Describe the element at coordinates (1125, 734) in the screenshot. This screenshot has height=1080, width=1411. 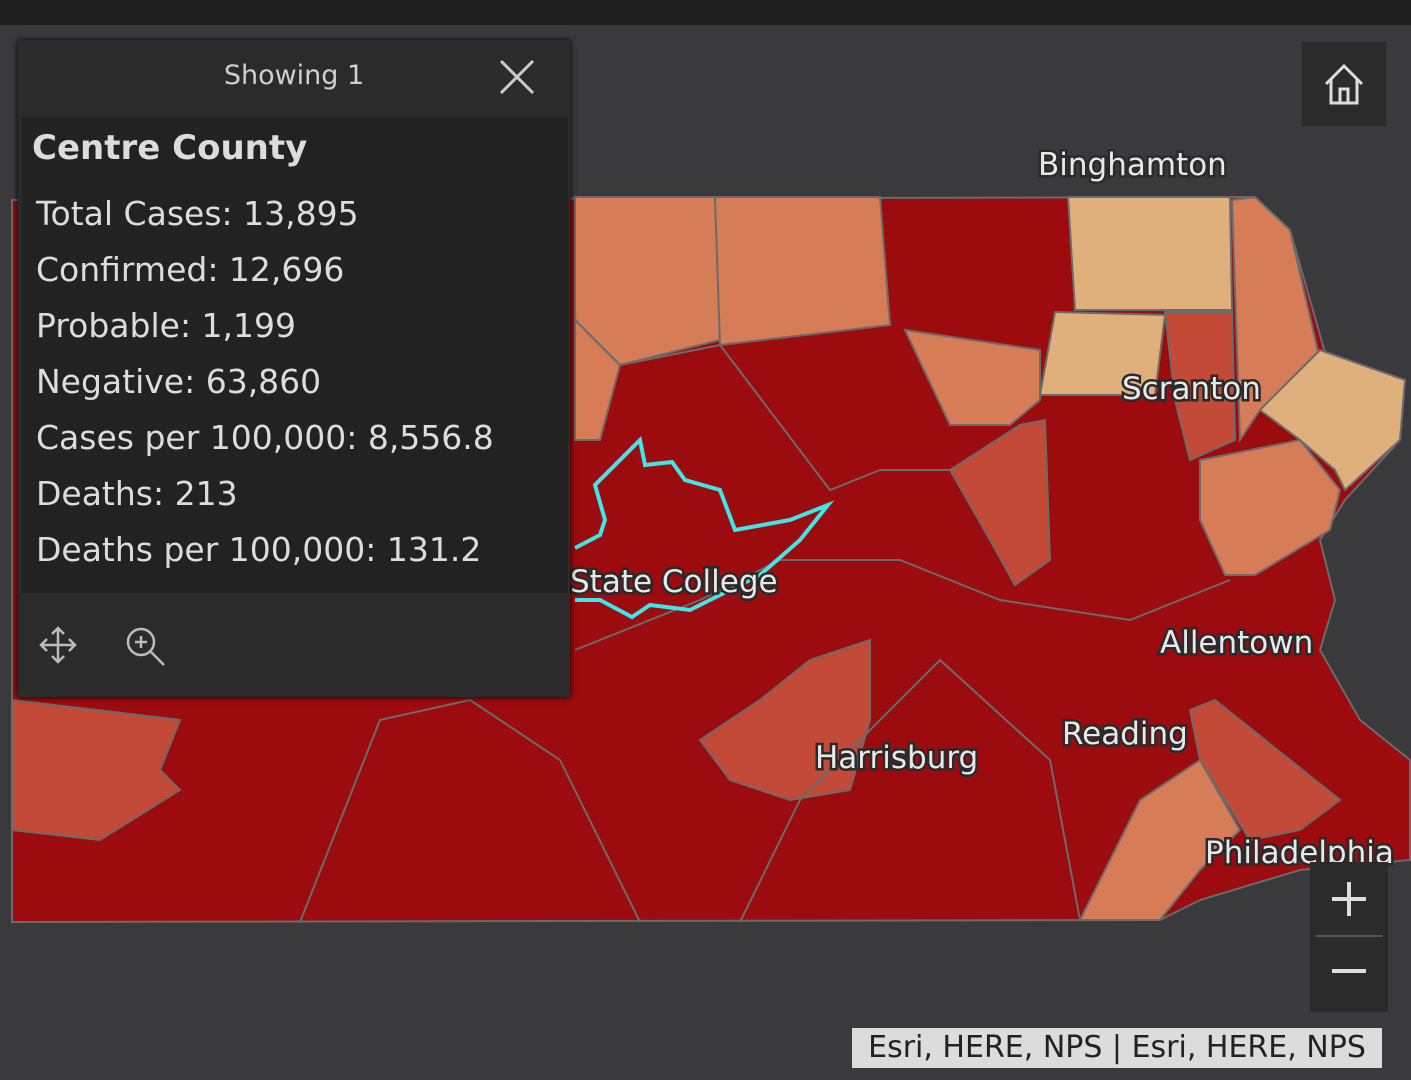
I see `city-label: Reading` at that location.